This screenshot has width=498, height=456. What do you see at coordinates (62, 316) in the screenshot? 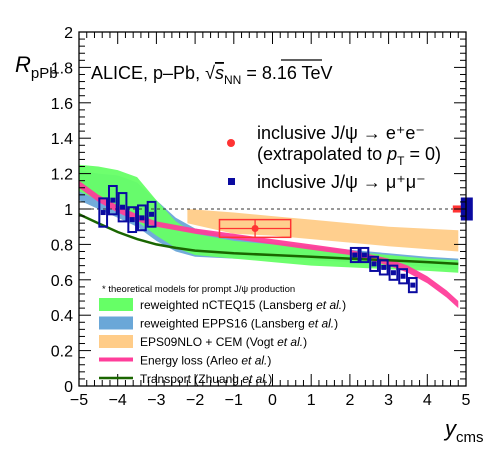
I see `y-tick-label: 0.4` at bounding box center [62, 316].